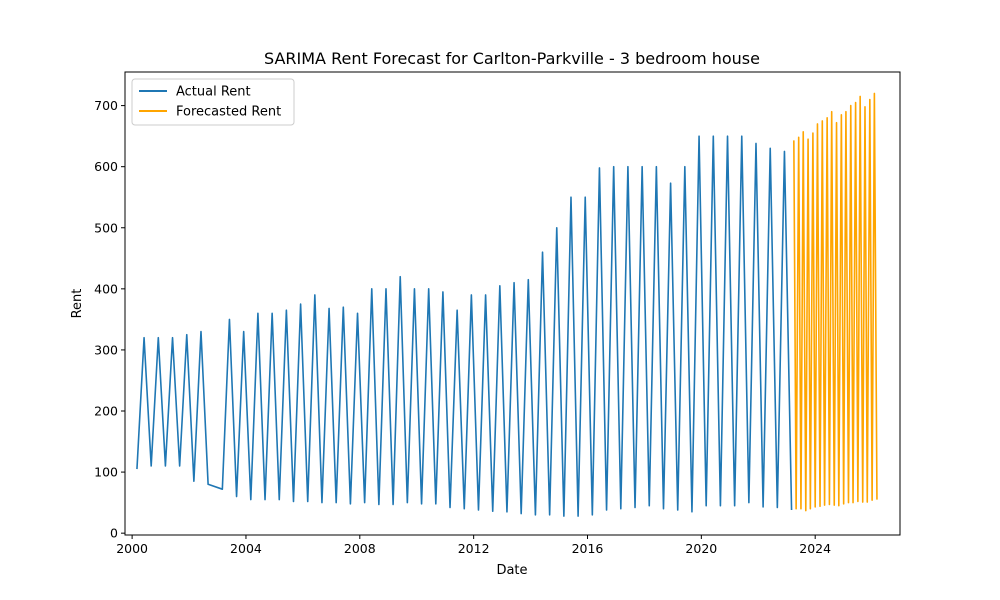 The height and width of the screenshot is (600, 1000). What do you see at coordinates (246, 548) in the screenshot?
I see `x-tick-label: 2004` at bounding box center [246, 548].